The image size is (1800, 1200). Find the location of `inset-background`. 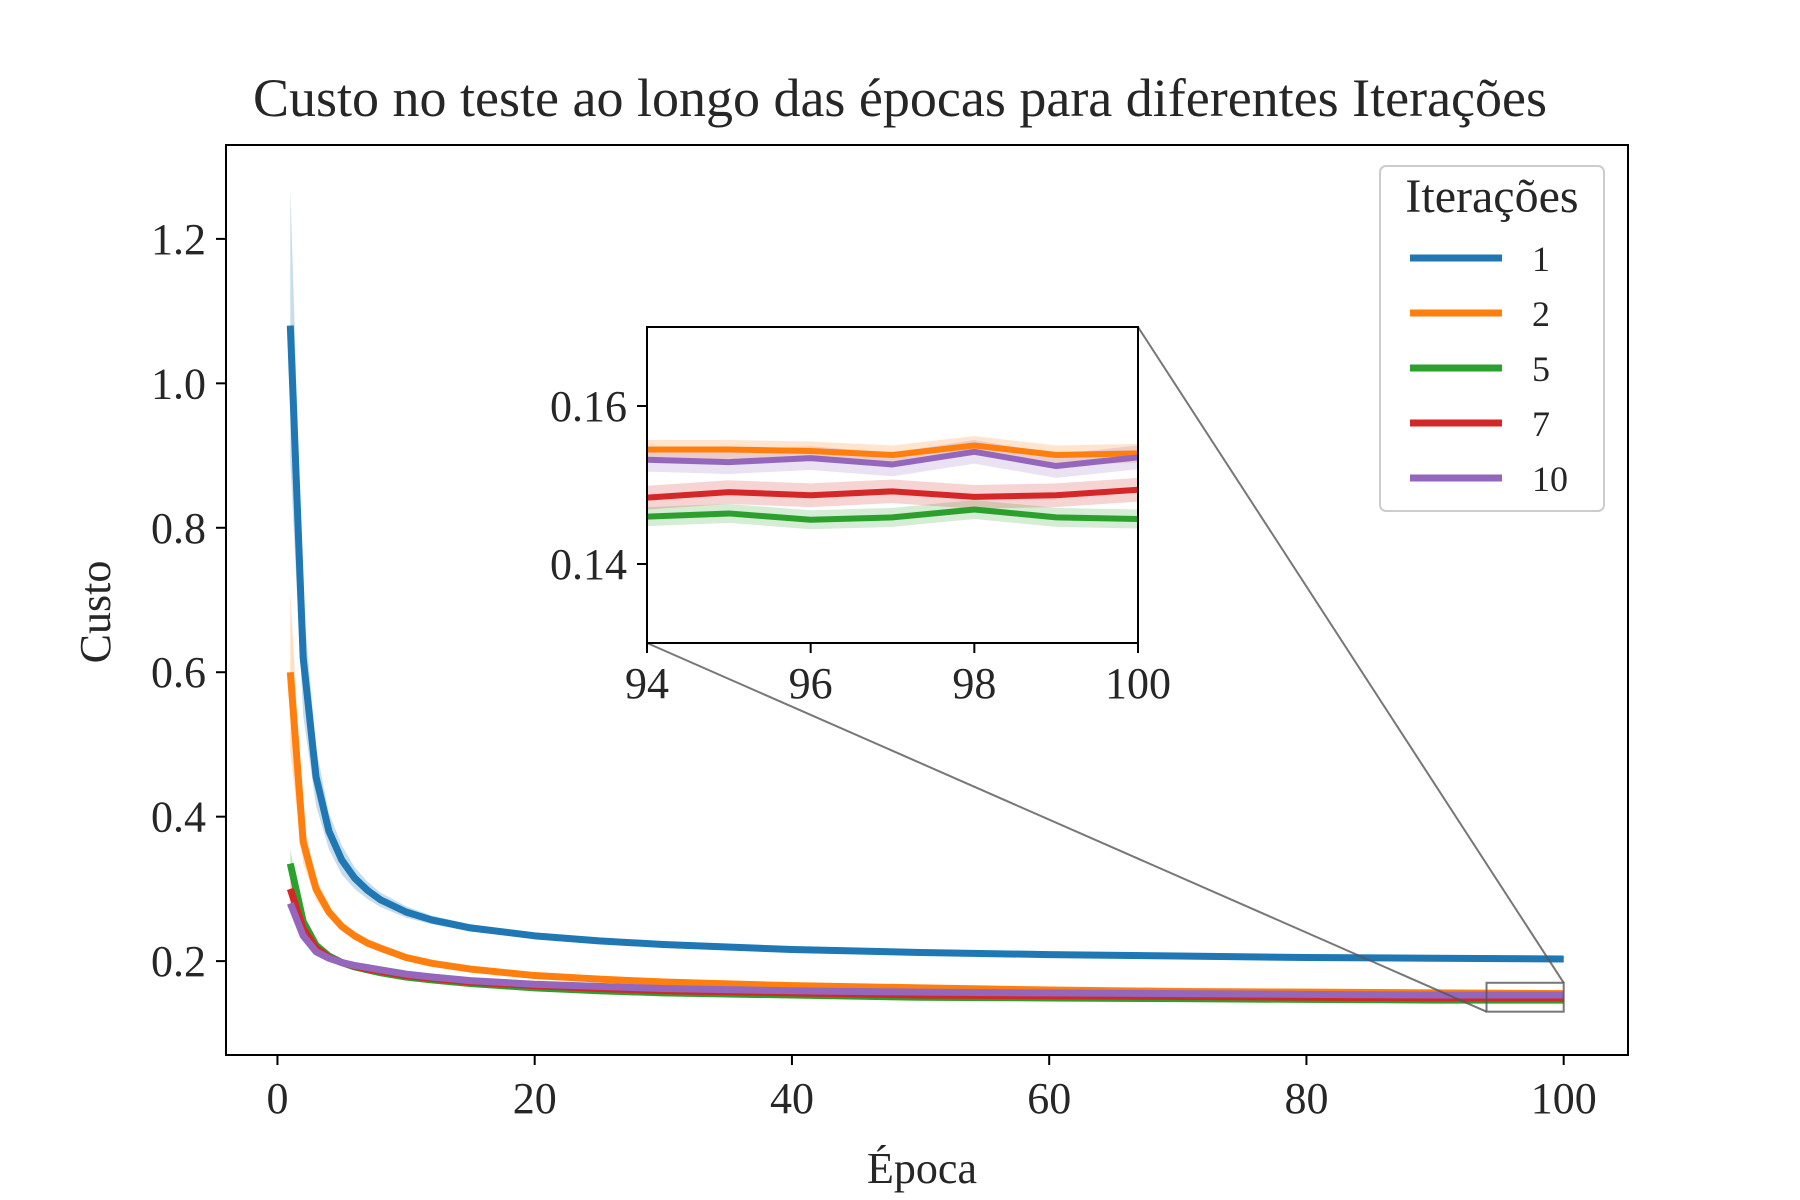

inset-background is located at coordinates (892, 485).